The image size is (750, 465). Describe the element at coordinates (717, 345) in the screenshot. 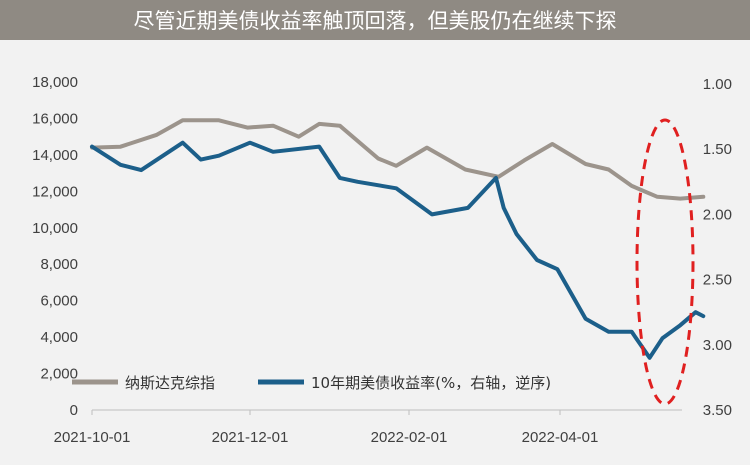

I see `right-tick-label: 3.00` at that location.